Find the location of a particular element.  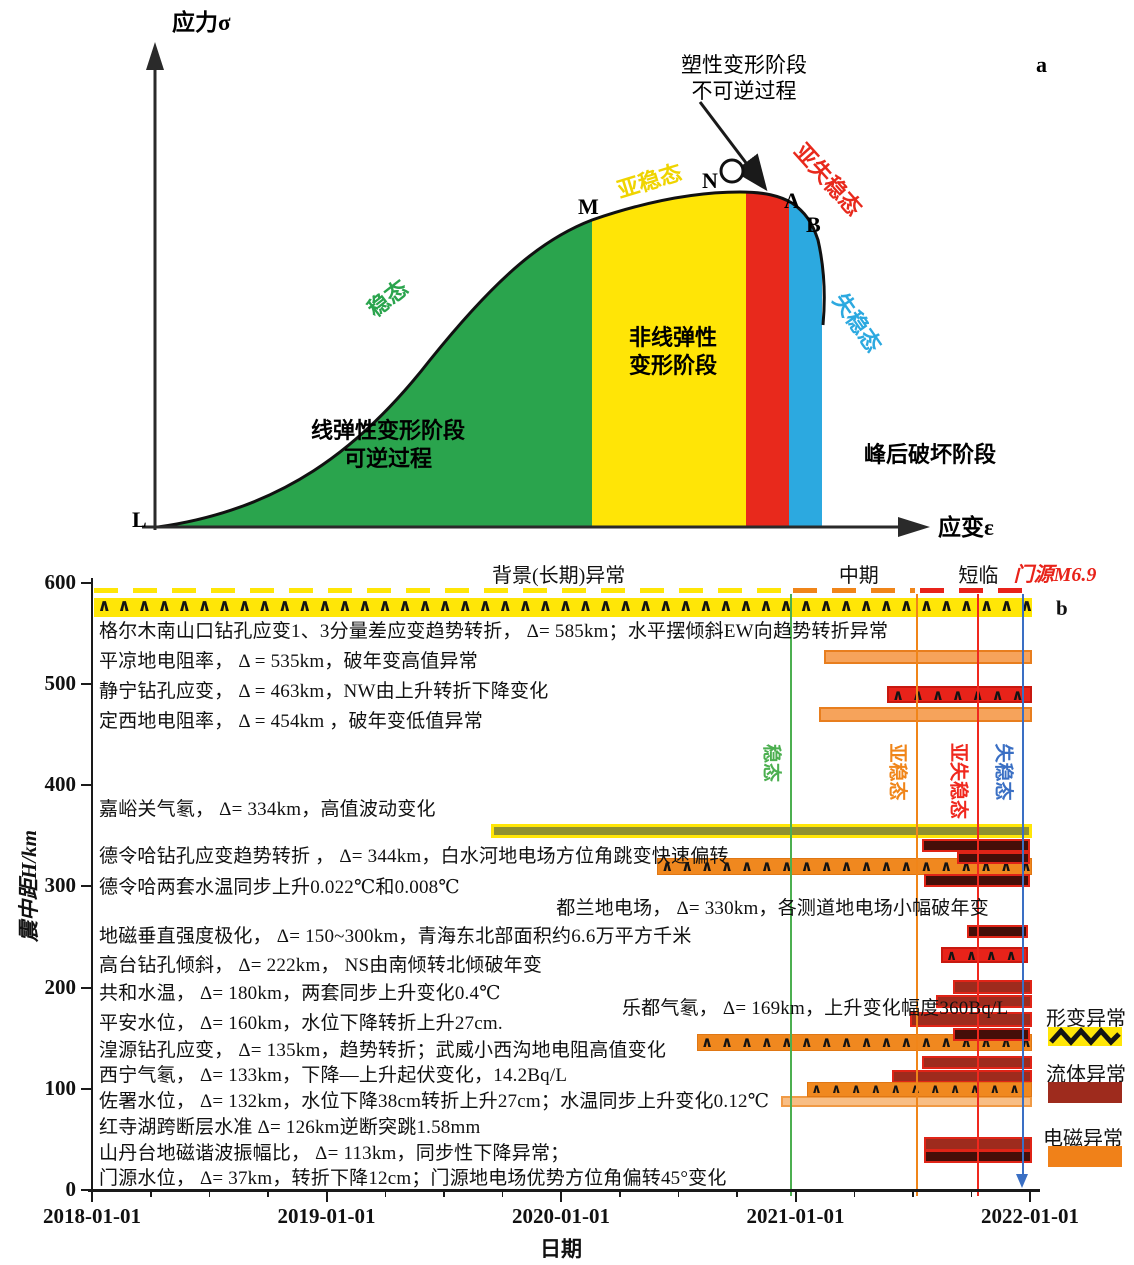

annotation-row-13: 湟源钻孔应变， Δ= 135km，趋势转折；武威小西沟地电阻高值变化 is located at coordinates (383, 1051).